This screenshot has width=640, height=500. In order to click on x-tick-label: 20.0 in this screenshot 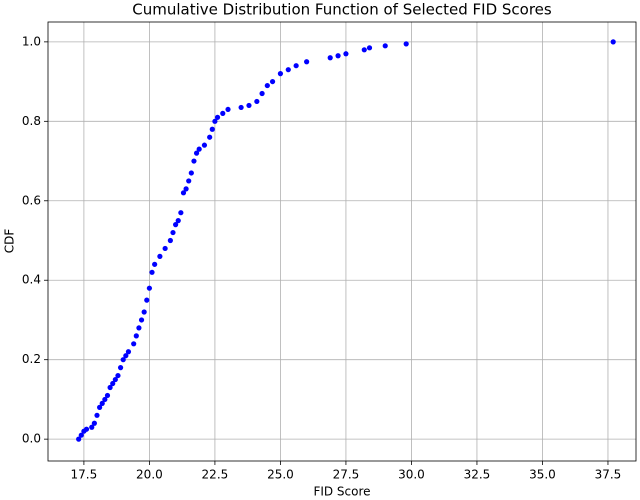, I will do `click(149, 475)`.